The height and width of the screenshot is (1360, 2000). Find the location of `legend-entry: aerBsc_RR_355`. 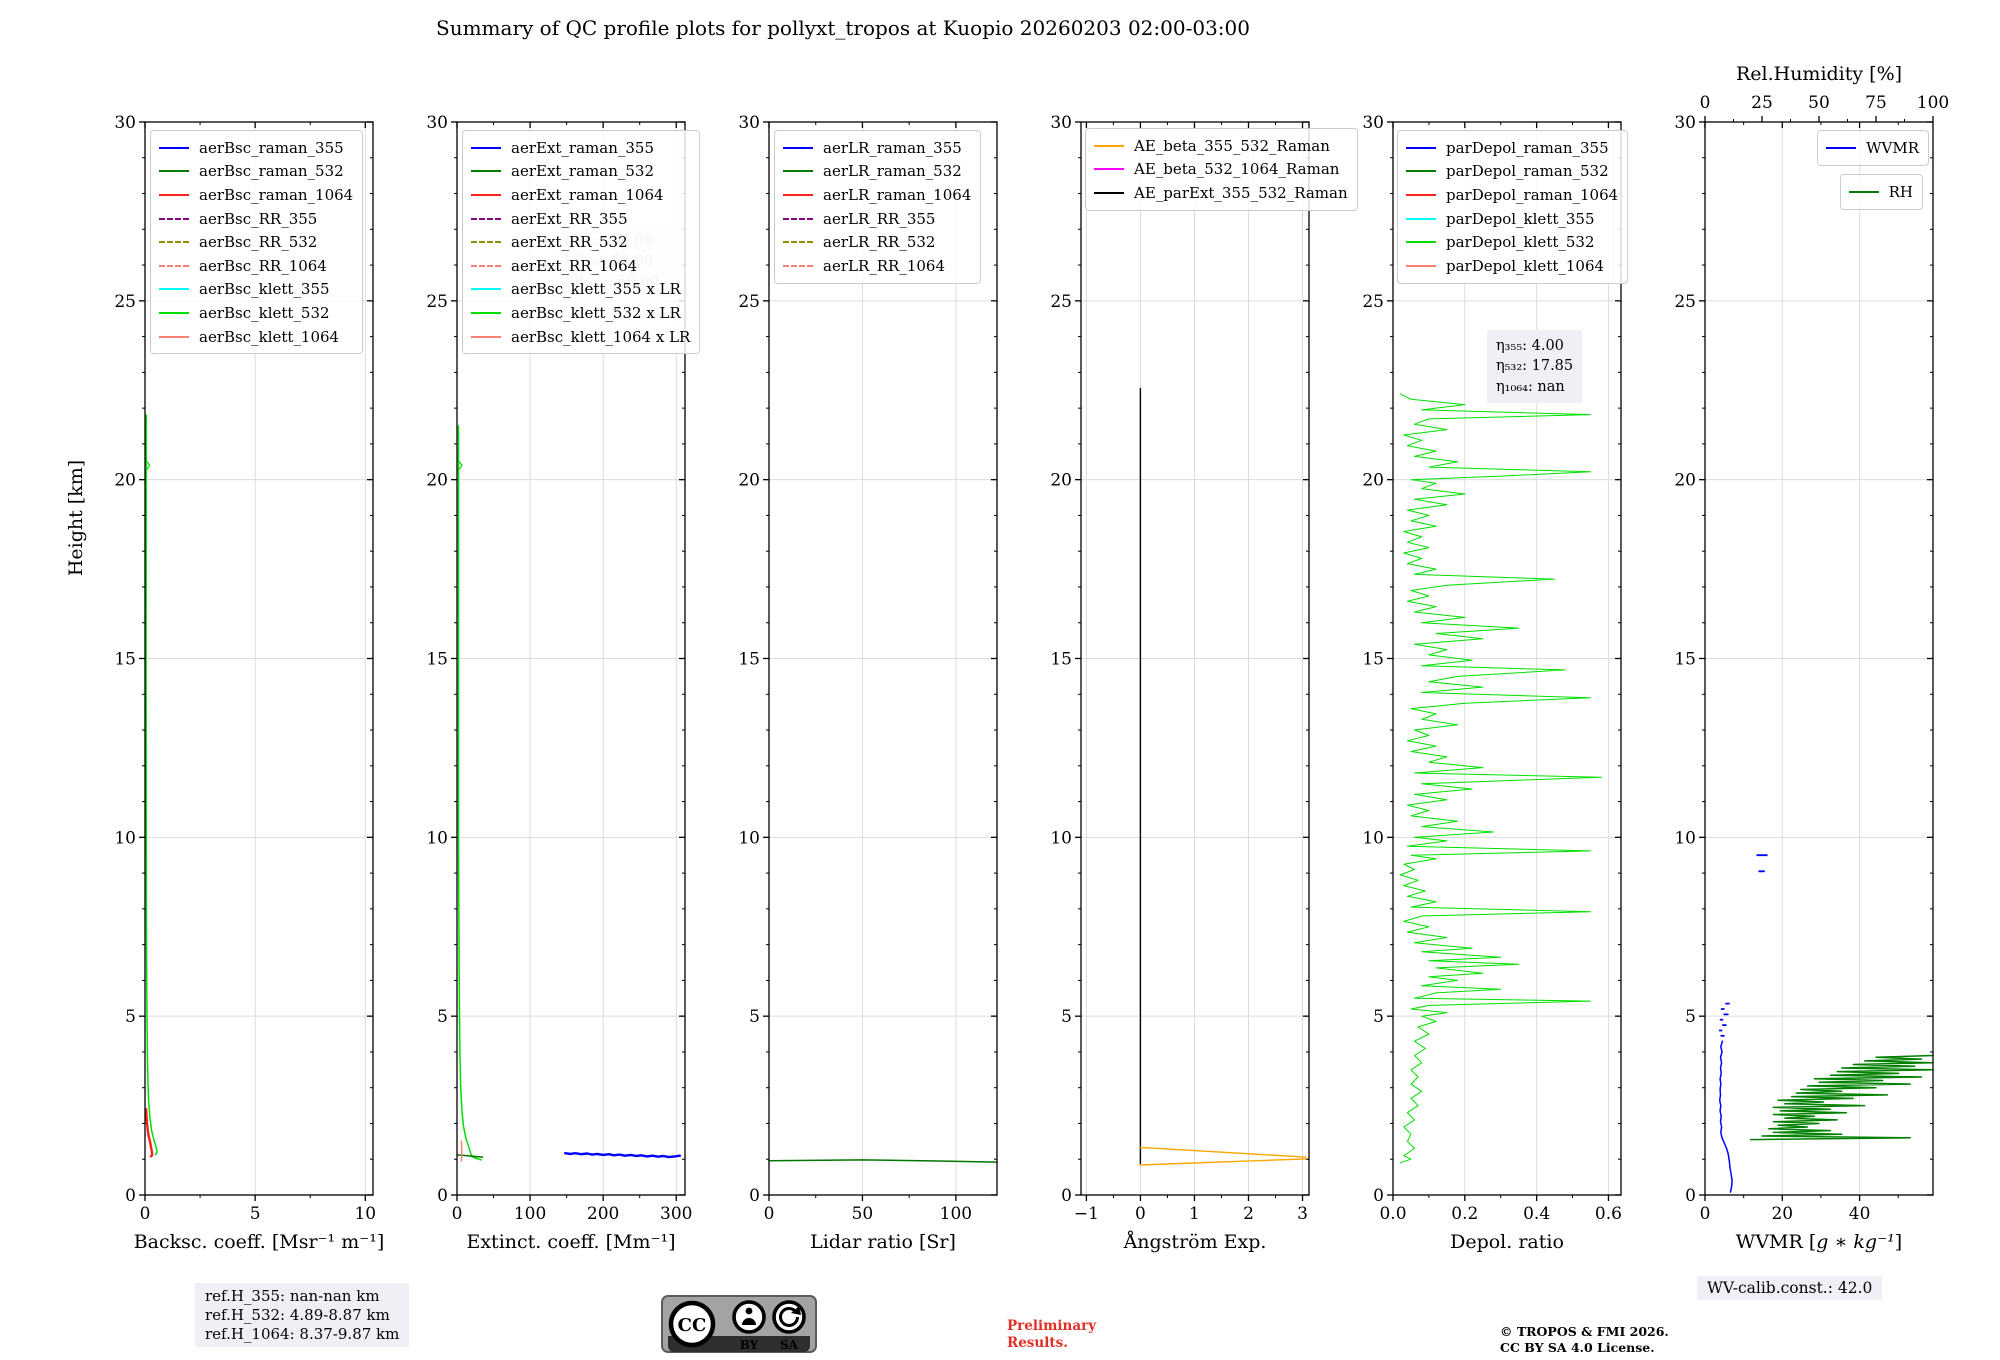

legend-entry: aerBsc_RR_355 is located at coordinates (256, 219).